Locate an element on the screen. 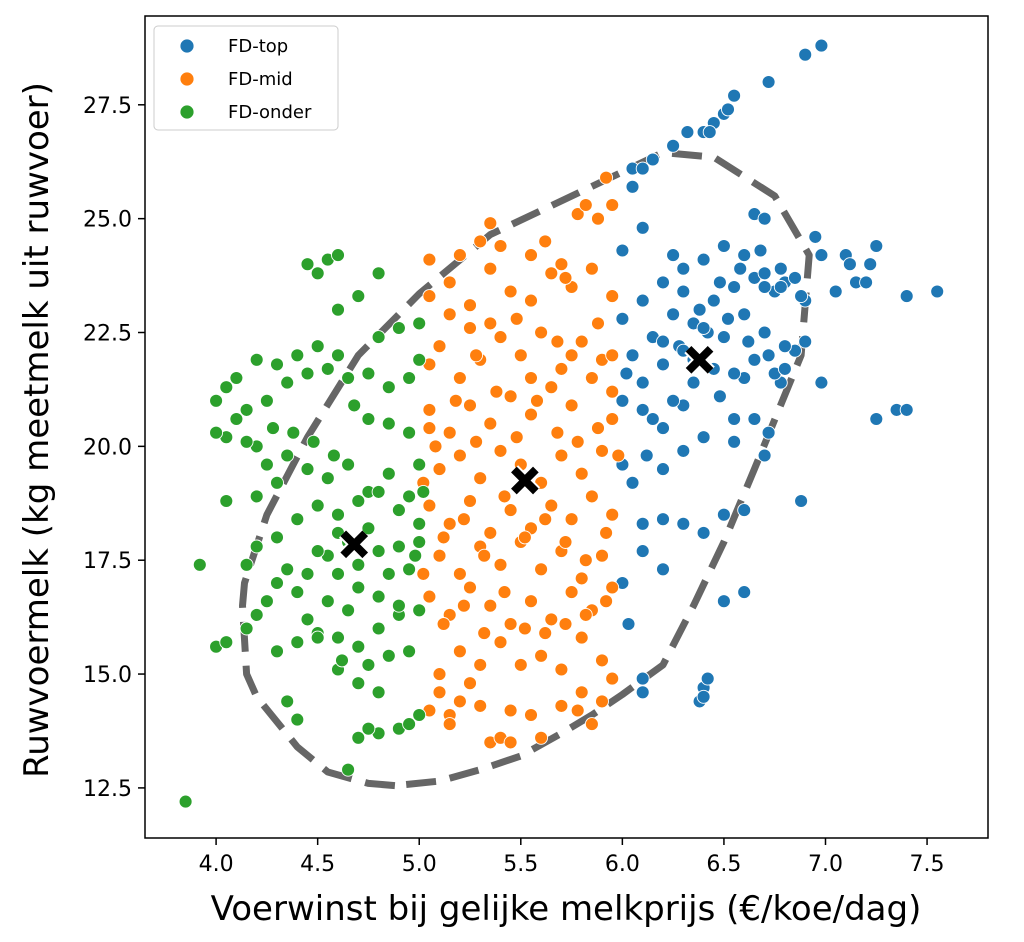 The height and width of the screenshot is (942, 1024). y-tick-label: 27.5 is located at coordinates (107, 106).